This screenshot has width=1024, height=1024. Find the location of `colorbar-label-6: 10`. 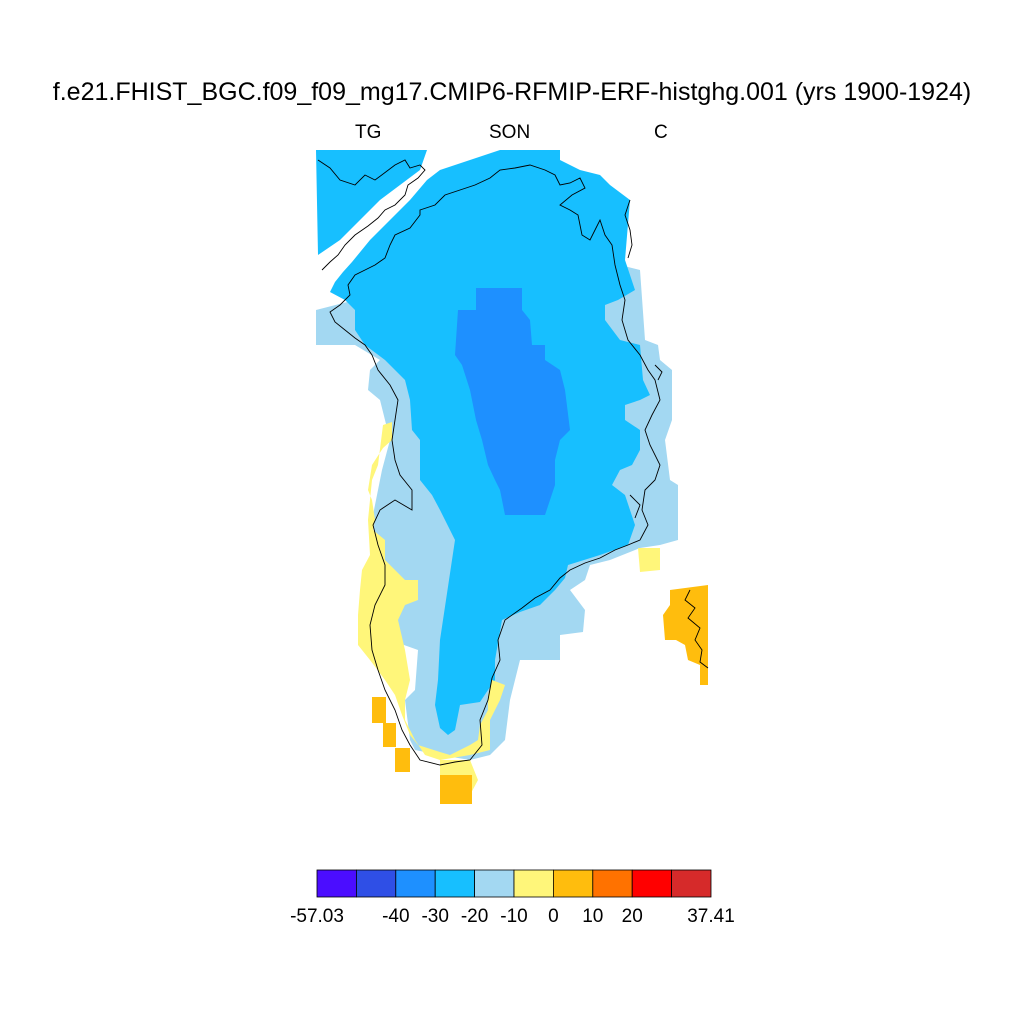

colorbar-label-6: 10 is located at coordinates (592, 916).